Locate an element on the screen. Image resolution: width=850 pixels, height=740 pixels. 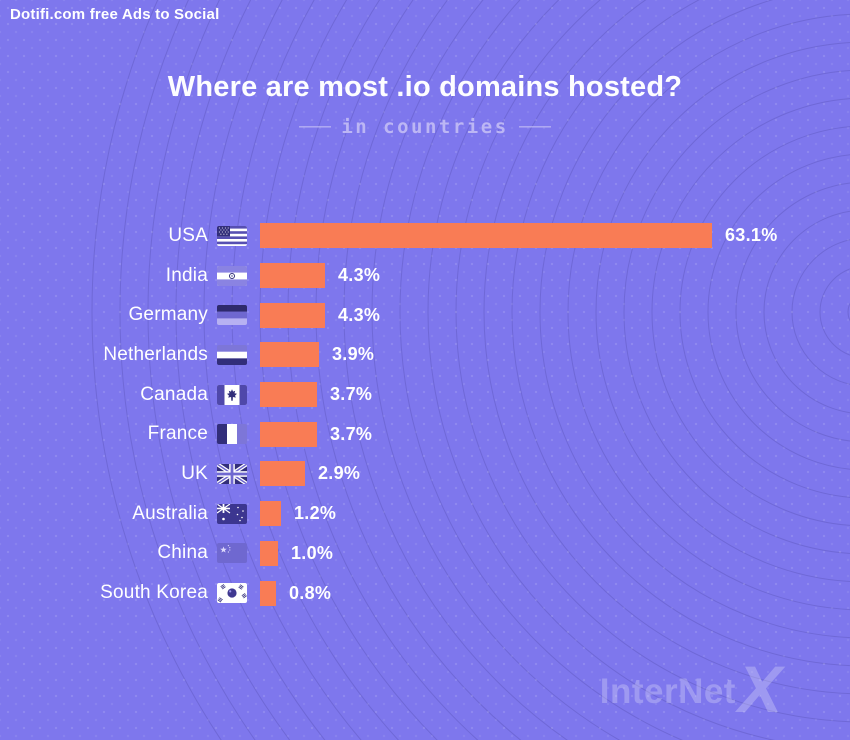
country-label: South Korea is located at coordinates (154, 593).